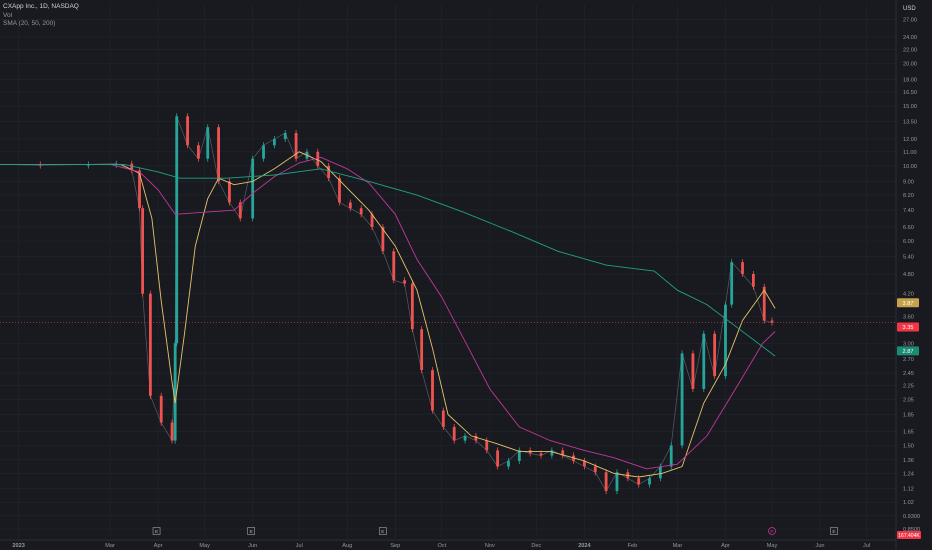  Describe the element at coordinates (908, 446) in the screenshot. I see `y-tick-label: 1.50` at that location.